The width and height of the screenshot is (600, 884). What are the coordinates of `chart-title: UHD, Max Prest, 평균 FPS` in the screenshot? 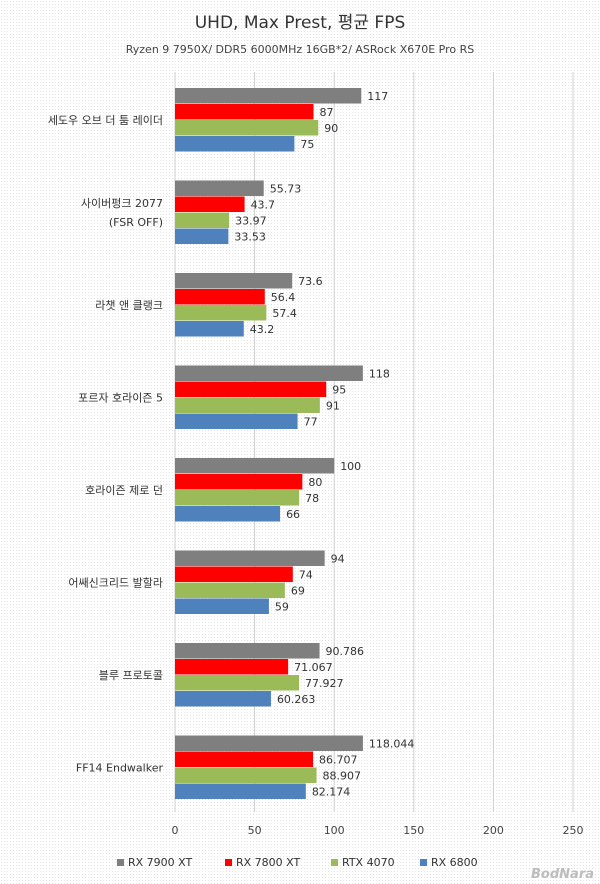 It's located at (300, 23).